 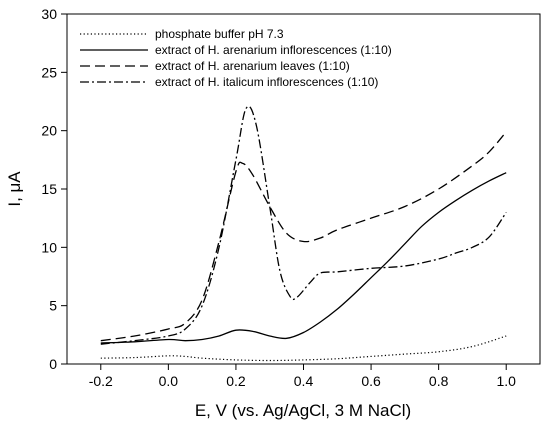 What do you see at coordinates (219, 34) in the screenshot?
I see `legend-label: phosphate buffer pH 7.3` at bounding box center [219, 34].